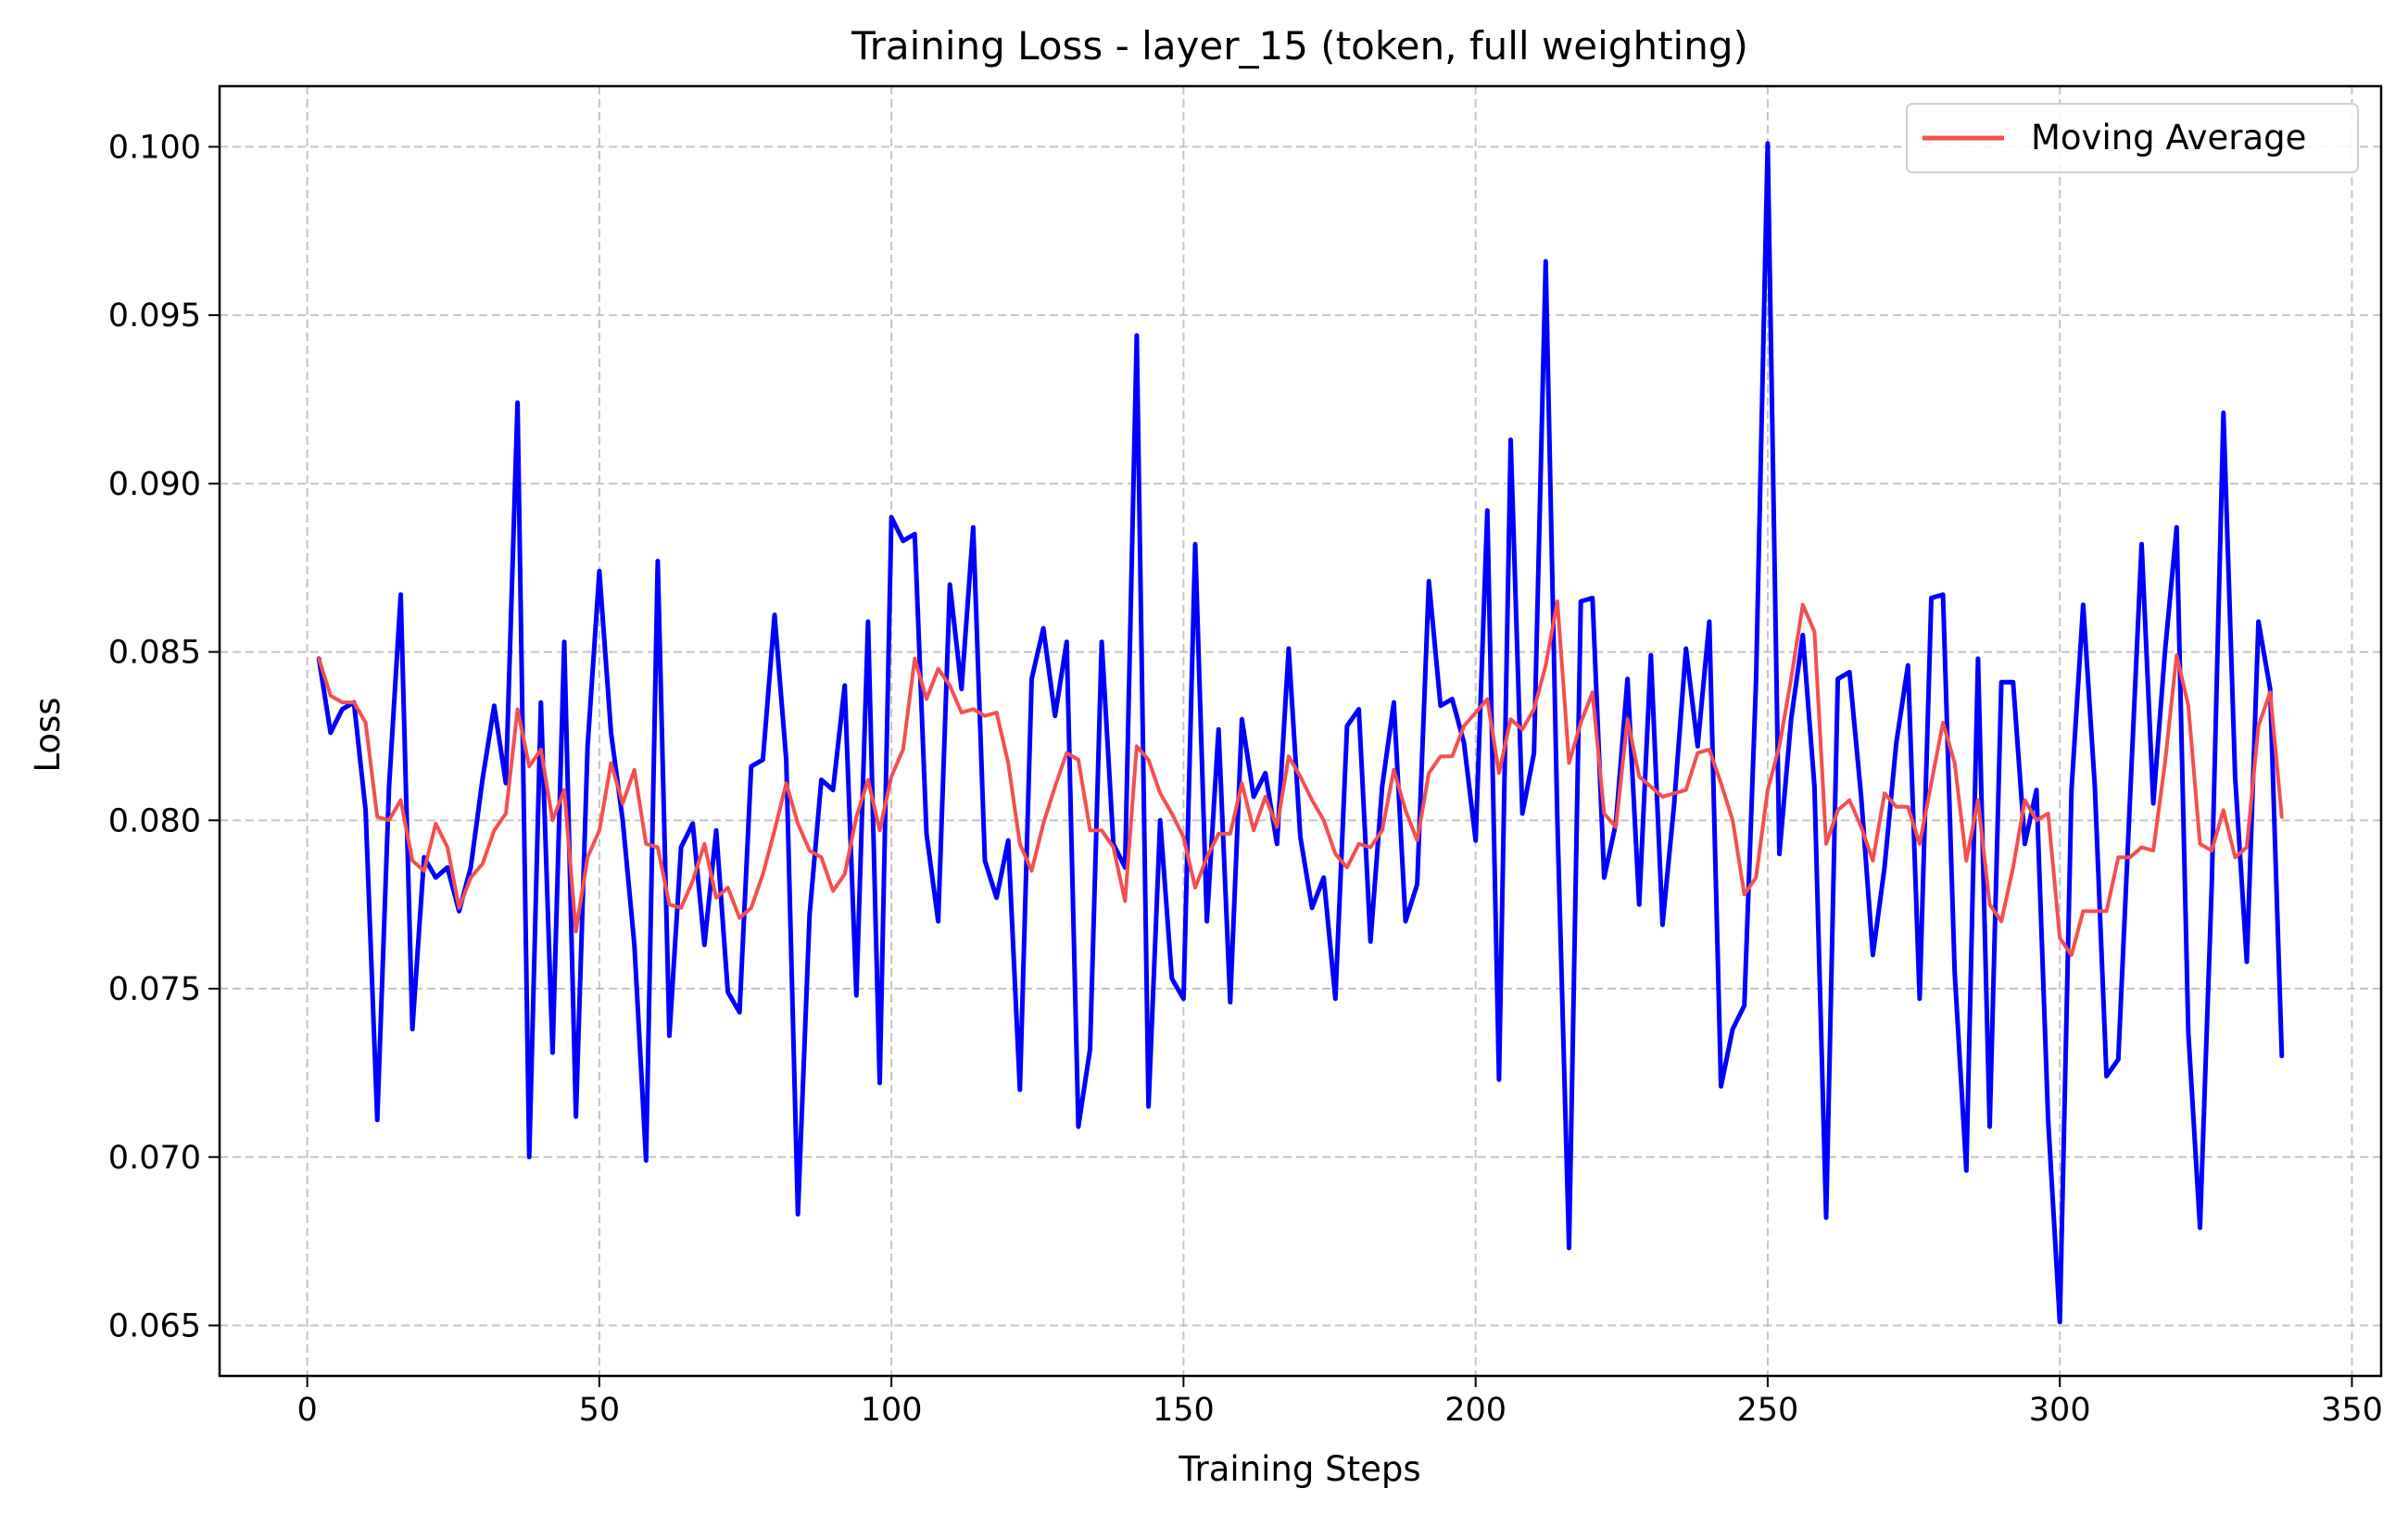 The image size is (2408, 1514). Describe the element at coordinates (1299, 1469) in the screenshot. I see `x-axis-label: Training Steps` at that location.